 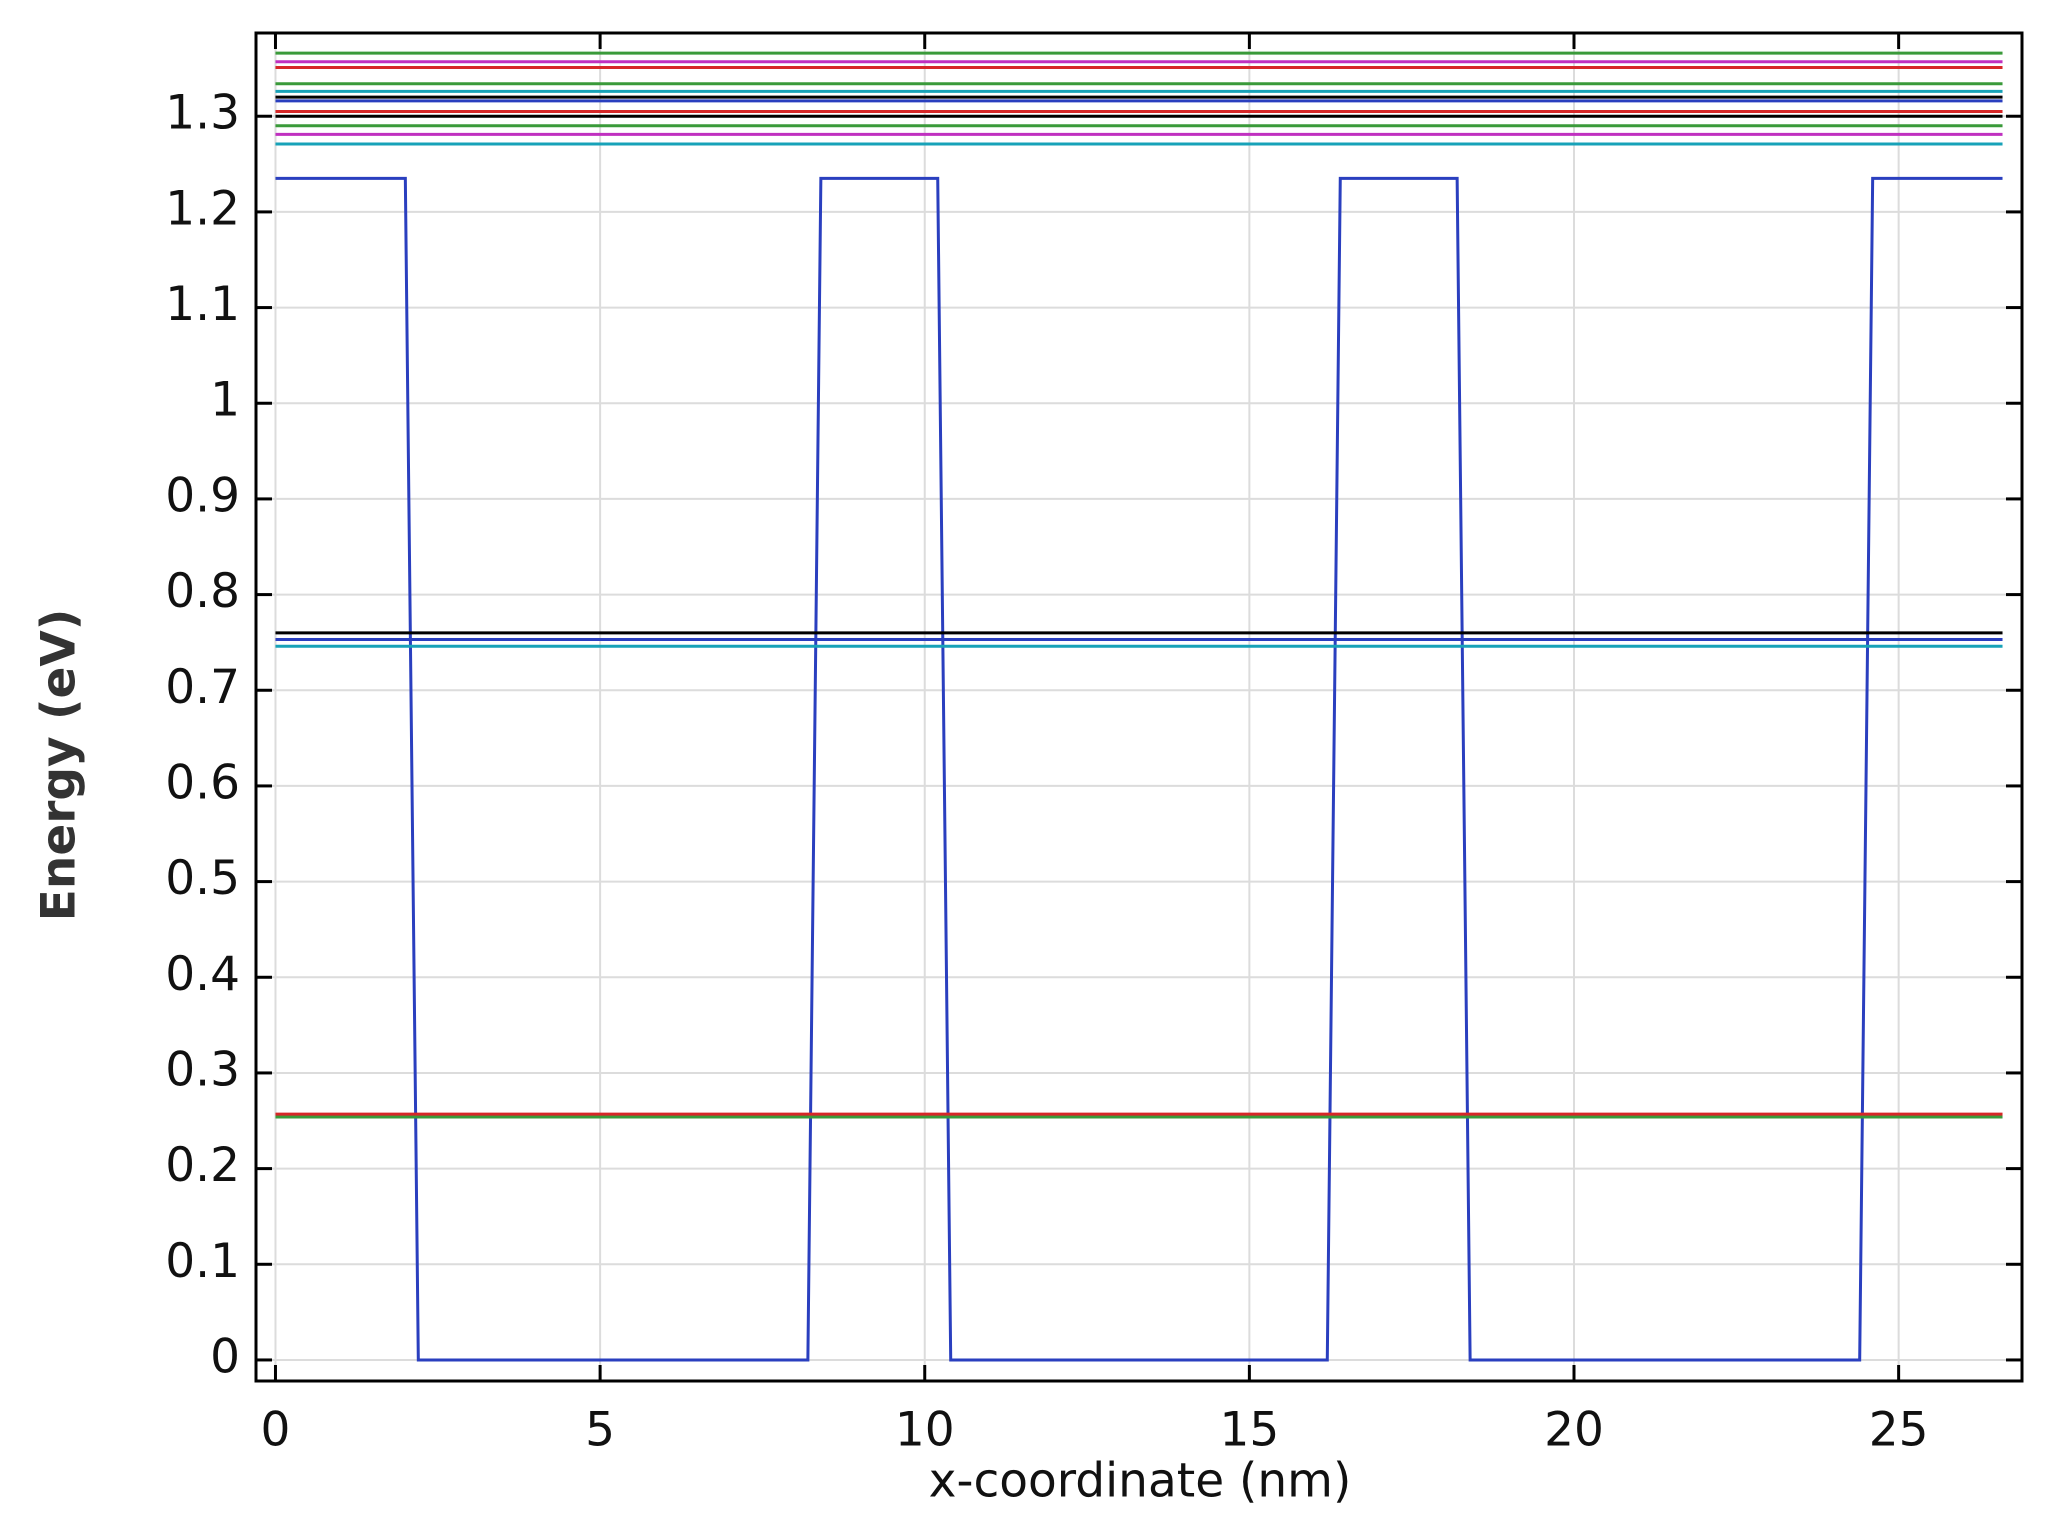 I want to click on x-tick-label: 0, so click(x=276, y=1430).